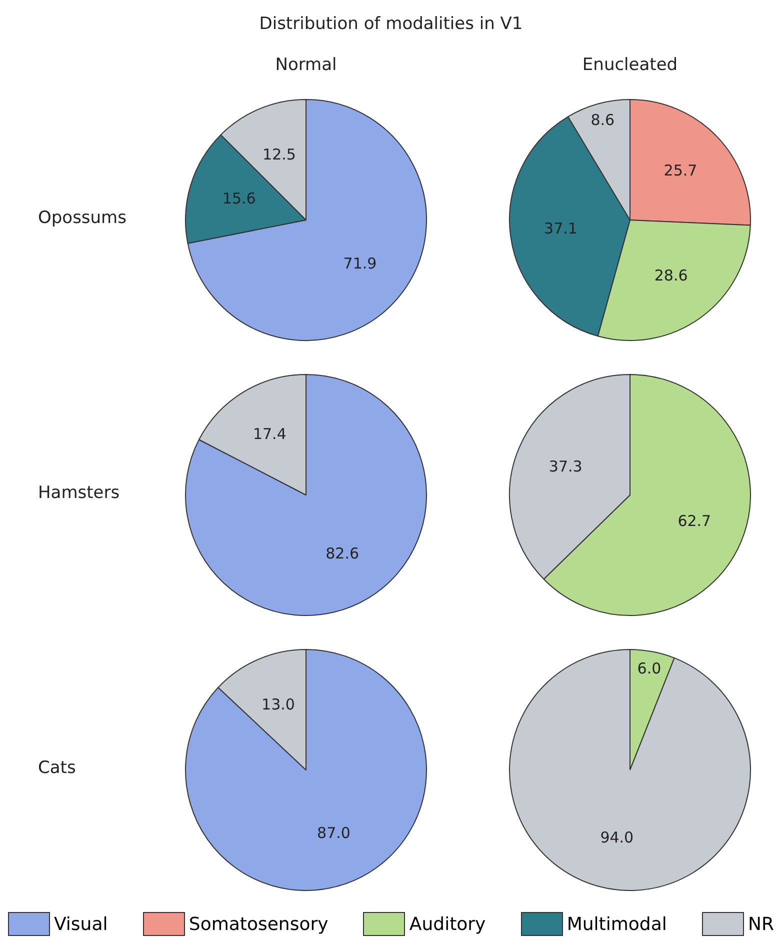 The width and height of the screenshot is (782, 948). I want to click on chart-subtitle: Normal, so click(306, 65).